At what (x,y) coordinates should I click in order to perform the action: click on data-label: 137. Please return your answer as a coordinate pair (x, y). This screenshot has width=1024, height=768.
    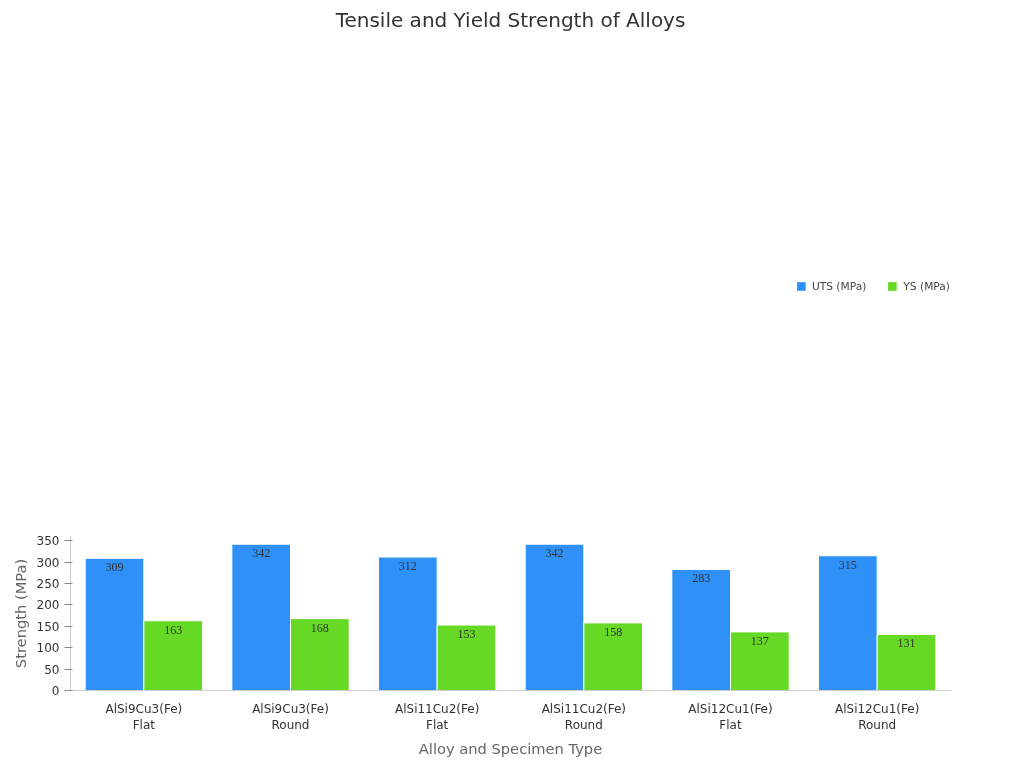
    Looking at the image, I should click on (759, 640).